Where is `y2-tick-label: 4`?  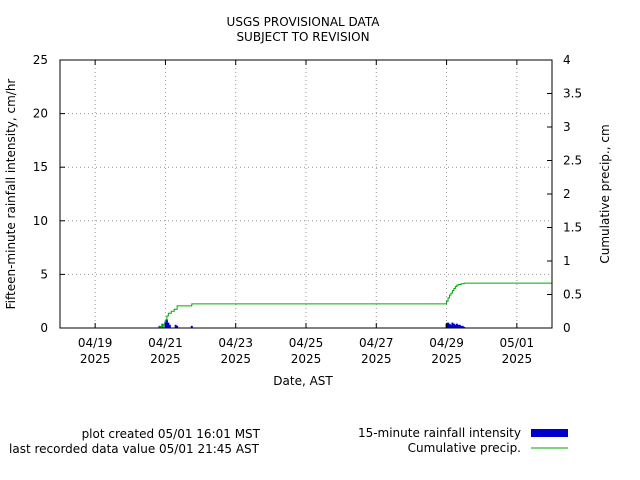
y2-tick-label: 4 is located at coordinates (567, 60).